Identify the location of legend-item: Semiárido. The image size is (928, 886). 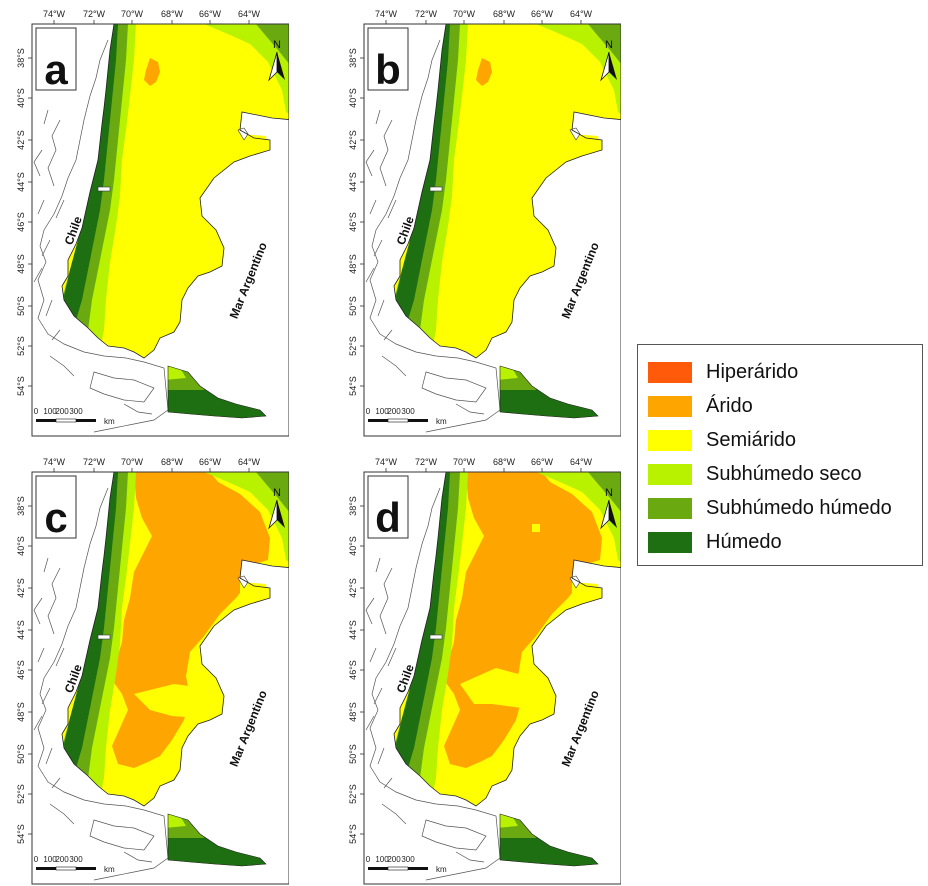
(722, 440).